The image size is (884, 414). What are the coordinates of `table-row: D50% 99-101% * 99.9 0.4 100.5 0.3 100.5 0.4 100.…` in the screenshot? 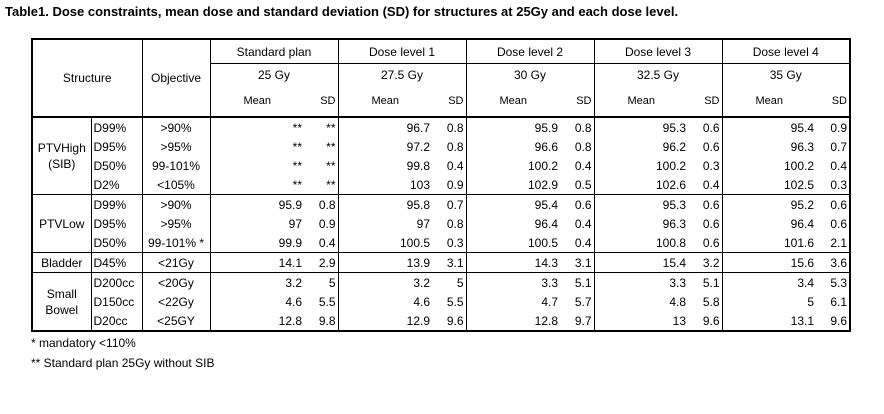 It's located at (441, 243).